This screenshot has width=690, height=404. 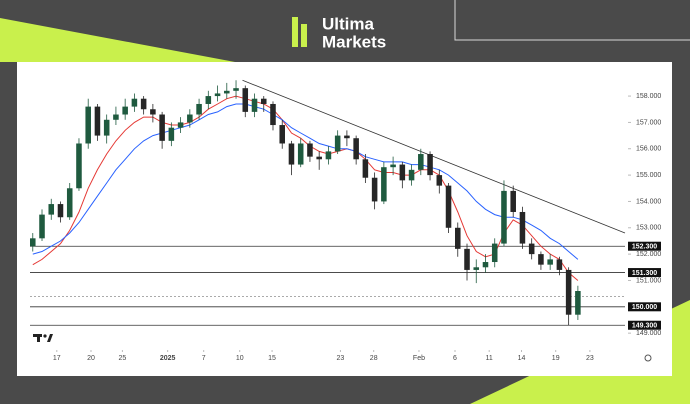 I want to click on y-tick-label: 158.000, so click(x=648, y=96).